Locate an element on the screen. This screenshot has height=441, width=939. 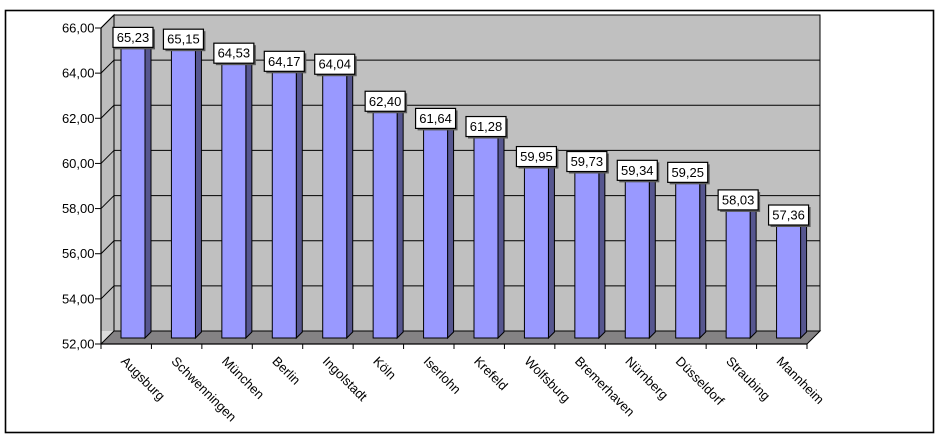
bar-data-label: 61,28 is located at coordinates (486, 126).